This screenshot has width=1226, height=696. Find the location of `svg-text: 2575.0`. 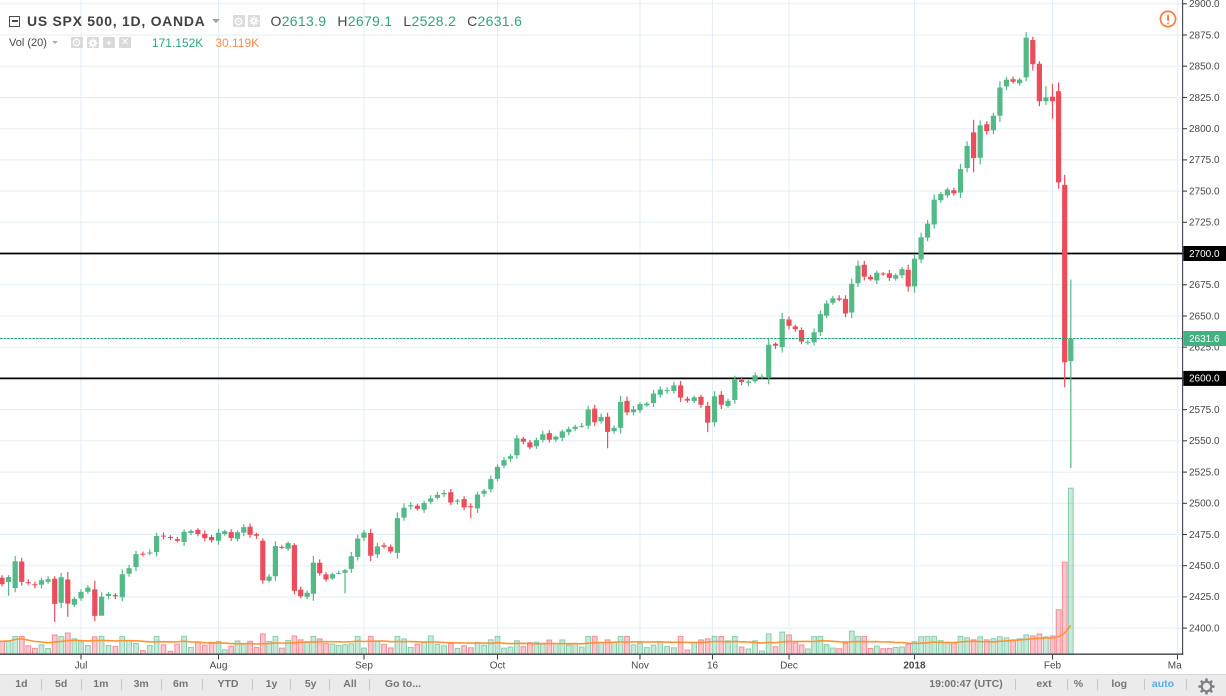

svg-text: 2575.0 is located at coordinates (1204, 410).